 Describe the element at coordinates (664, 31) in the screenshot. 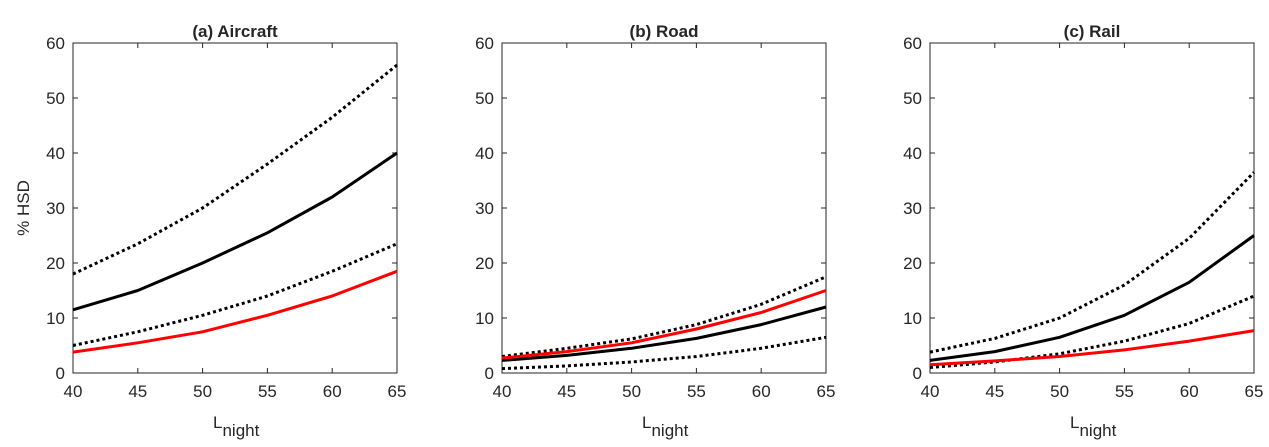

I see `chart-title: (b) Road` at that location.